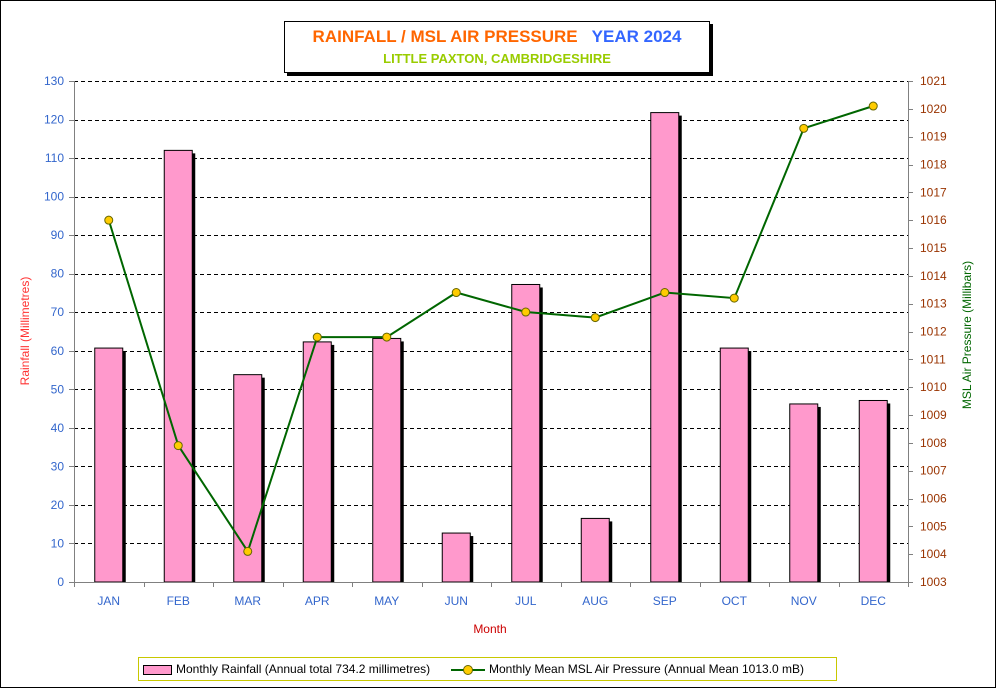  Describe the element at coordinates (317, 601) in the screenshot. I see `x-tick-label: APR` at that location.